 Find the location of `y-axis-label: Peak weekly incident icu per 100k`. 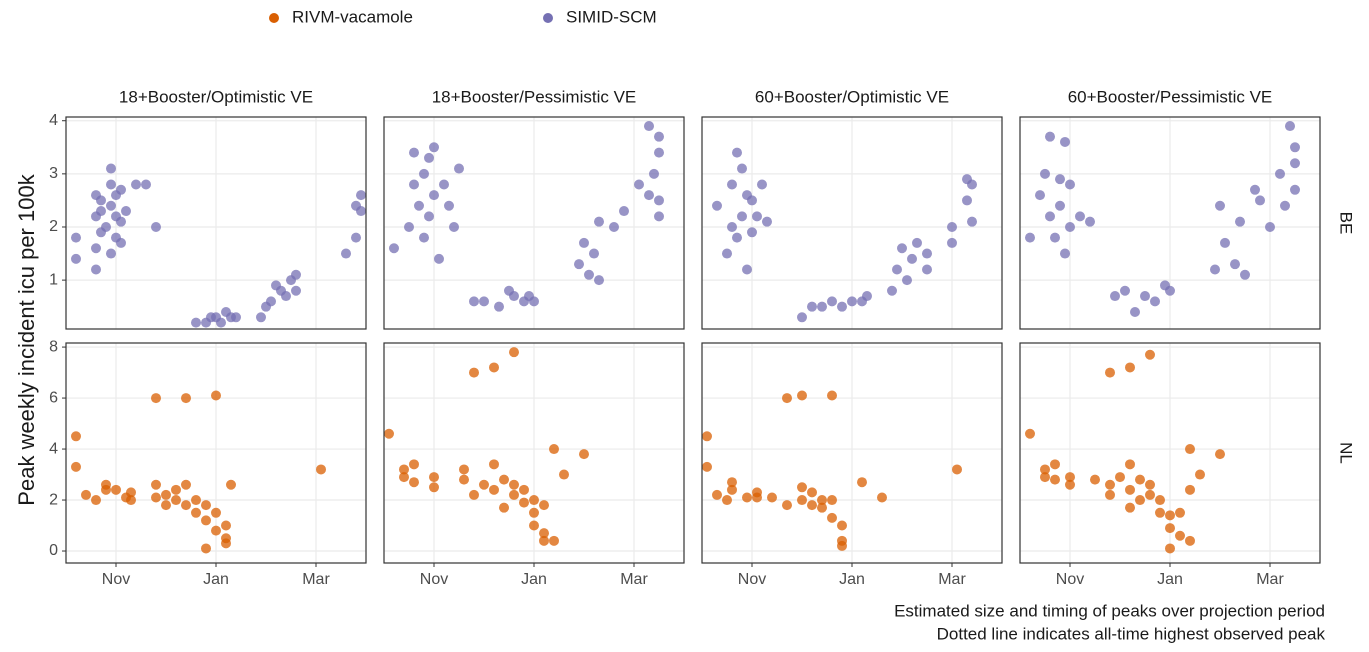

y-axis-label: Peak weekly incident icu per 100k is located at coordinates (26, 339).